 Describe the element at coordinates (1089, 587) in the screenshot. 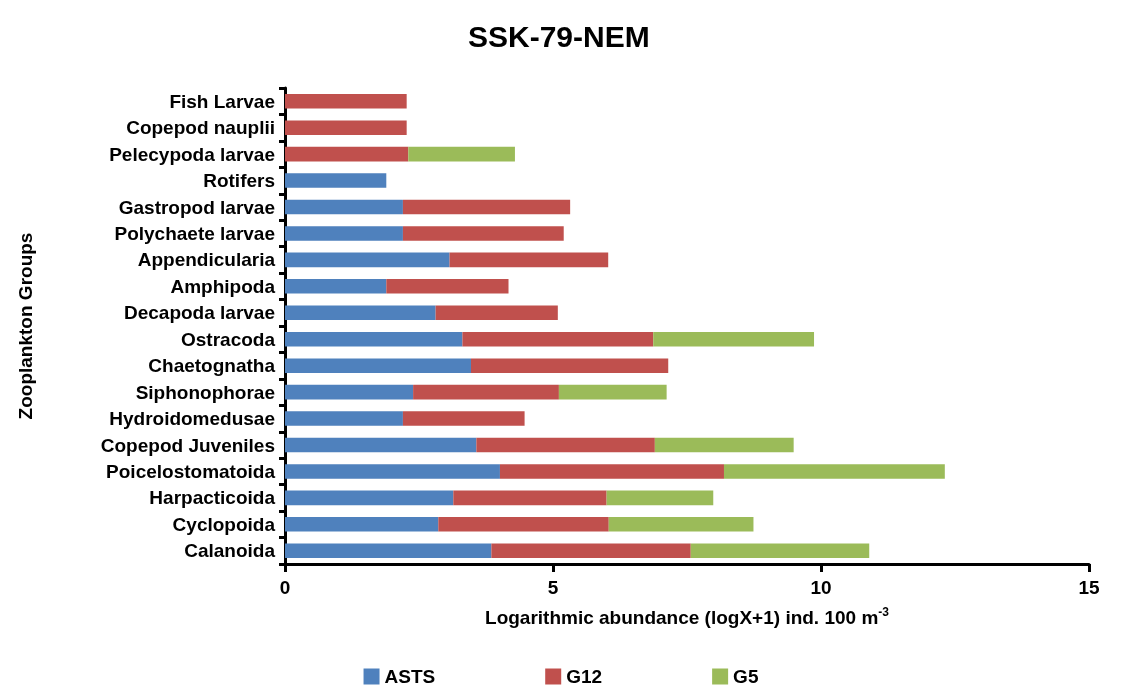

I see `x-tick-label: 15` at that location.